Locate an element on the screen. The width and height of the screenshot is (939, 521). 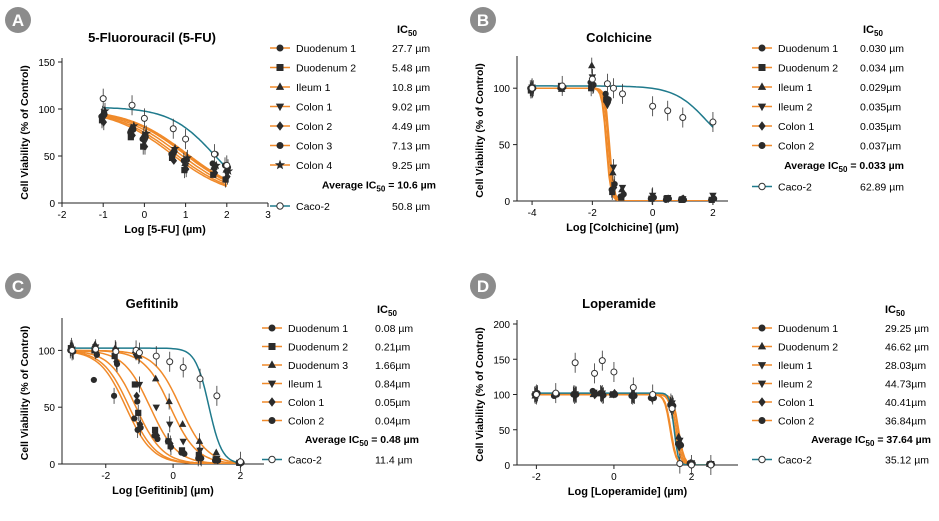
legend-ic50: 36.84µm is located at coordinates (905, 422).